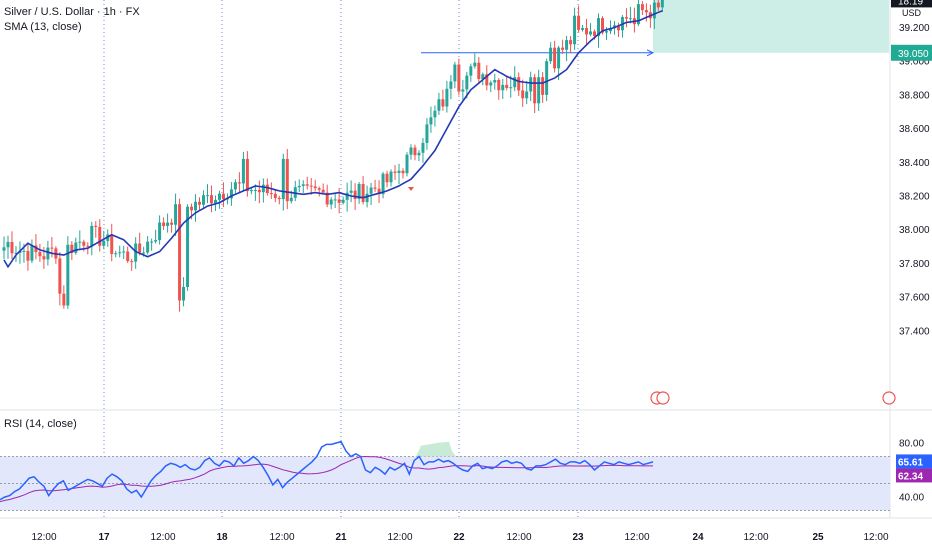 This screenshot has width=932, height=550. What do you see at coordinates (72, 12) in the screenshot?
I see `symbol-title: Silver / U.S. Dollar · 1h · FX` at bounding box center [72, 12].